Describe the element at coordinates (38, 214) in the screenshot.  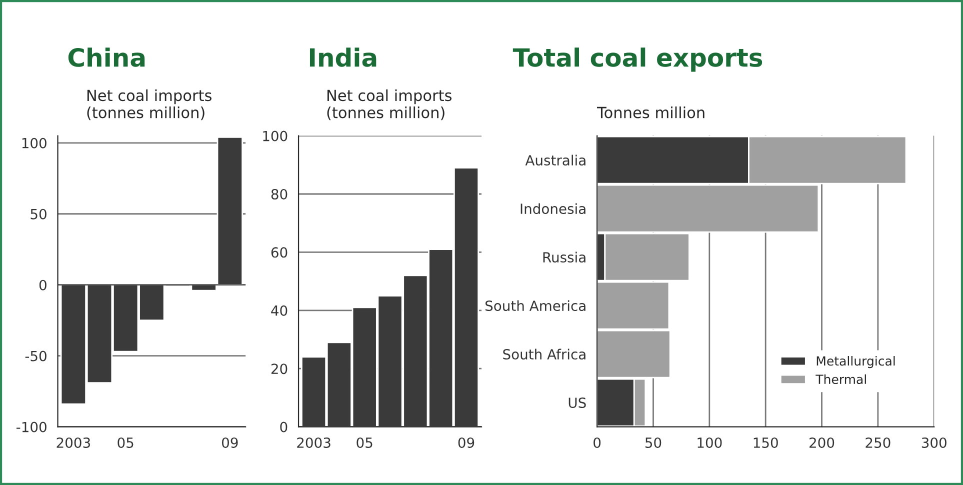
I see `y-tick-label: 50` at that location.